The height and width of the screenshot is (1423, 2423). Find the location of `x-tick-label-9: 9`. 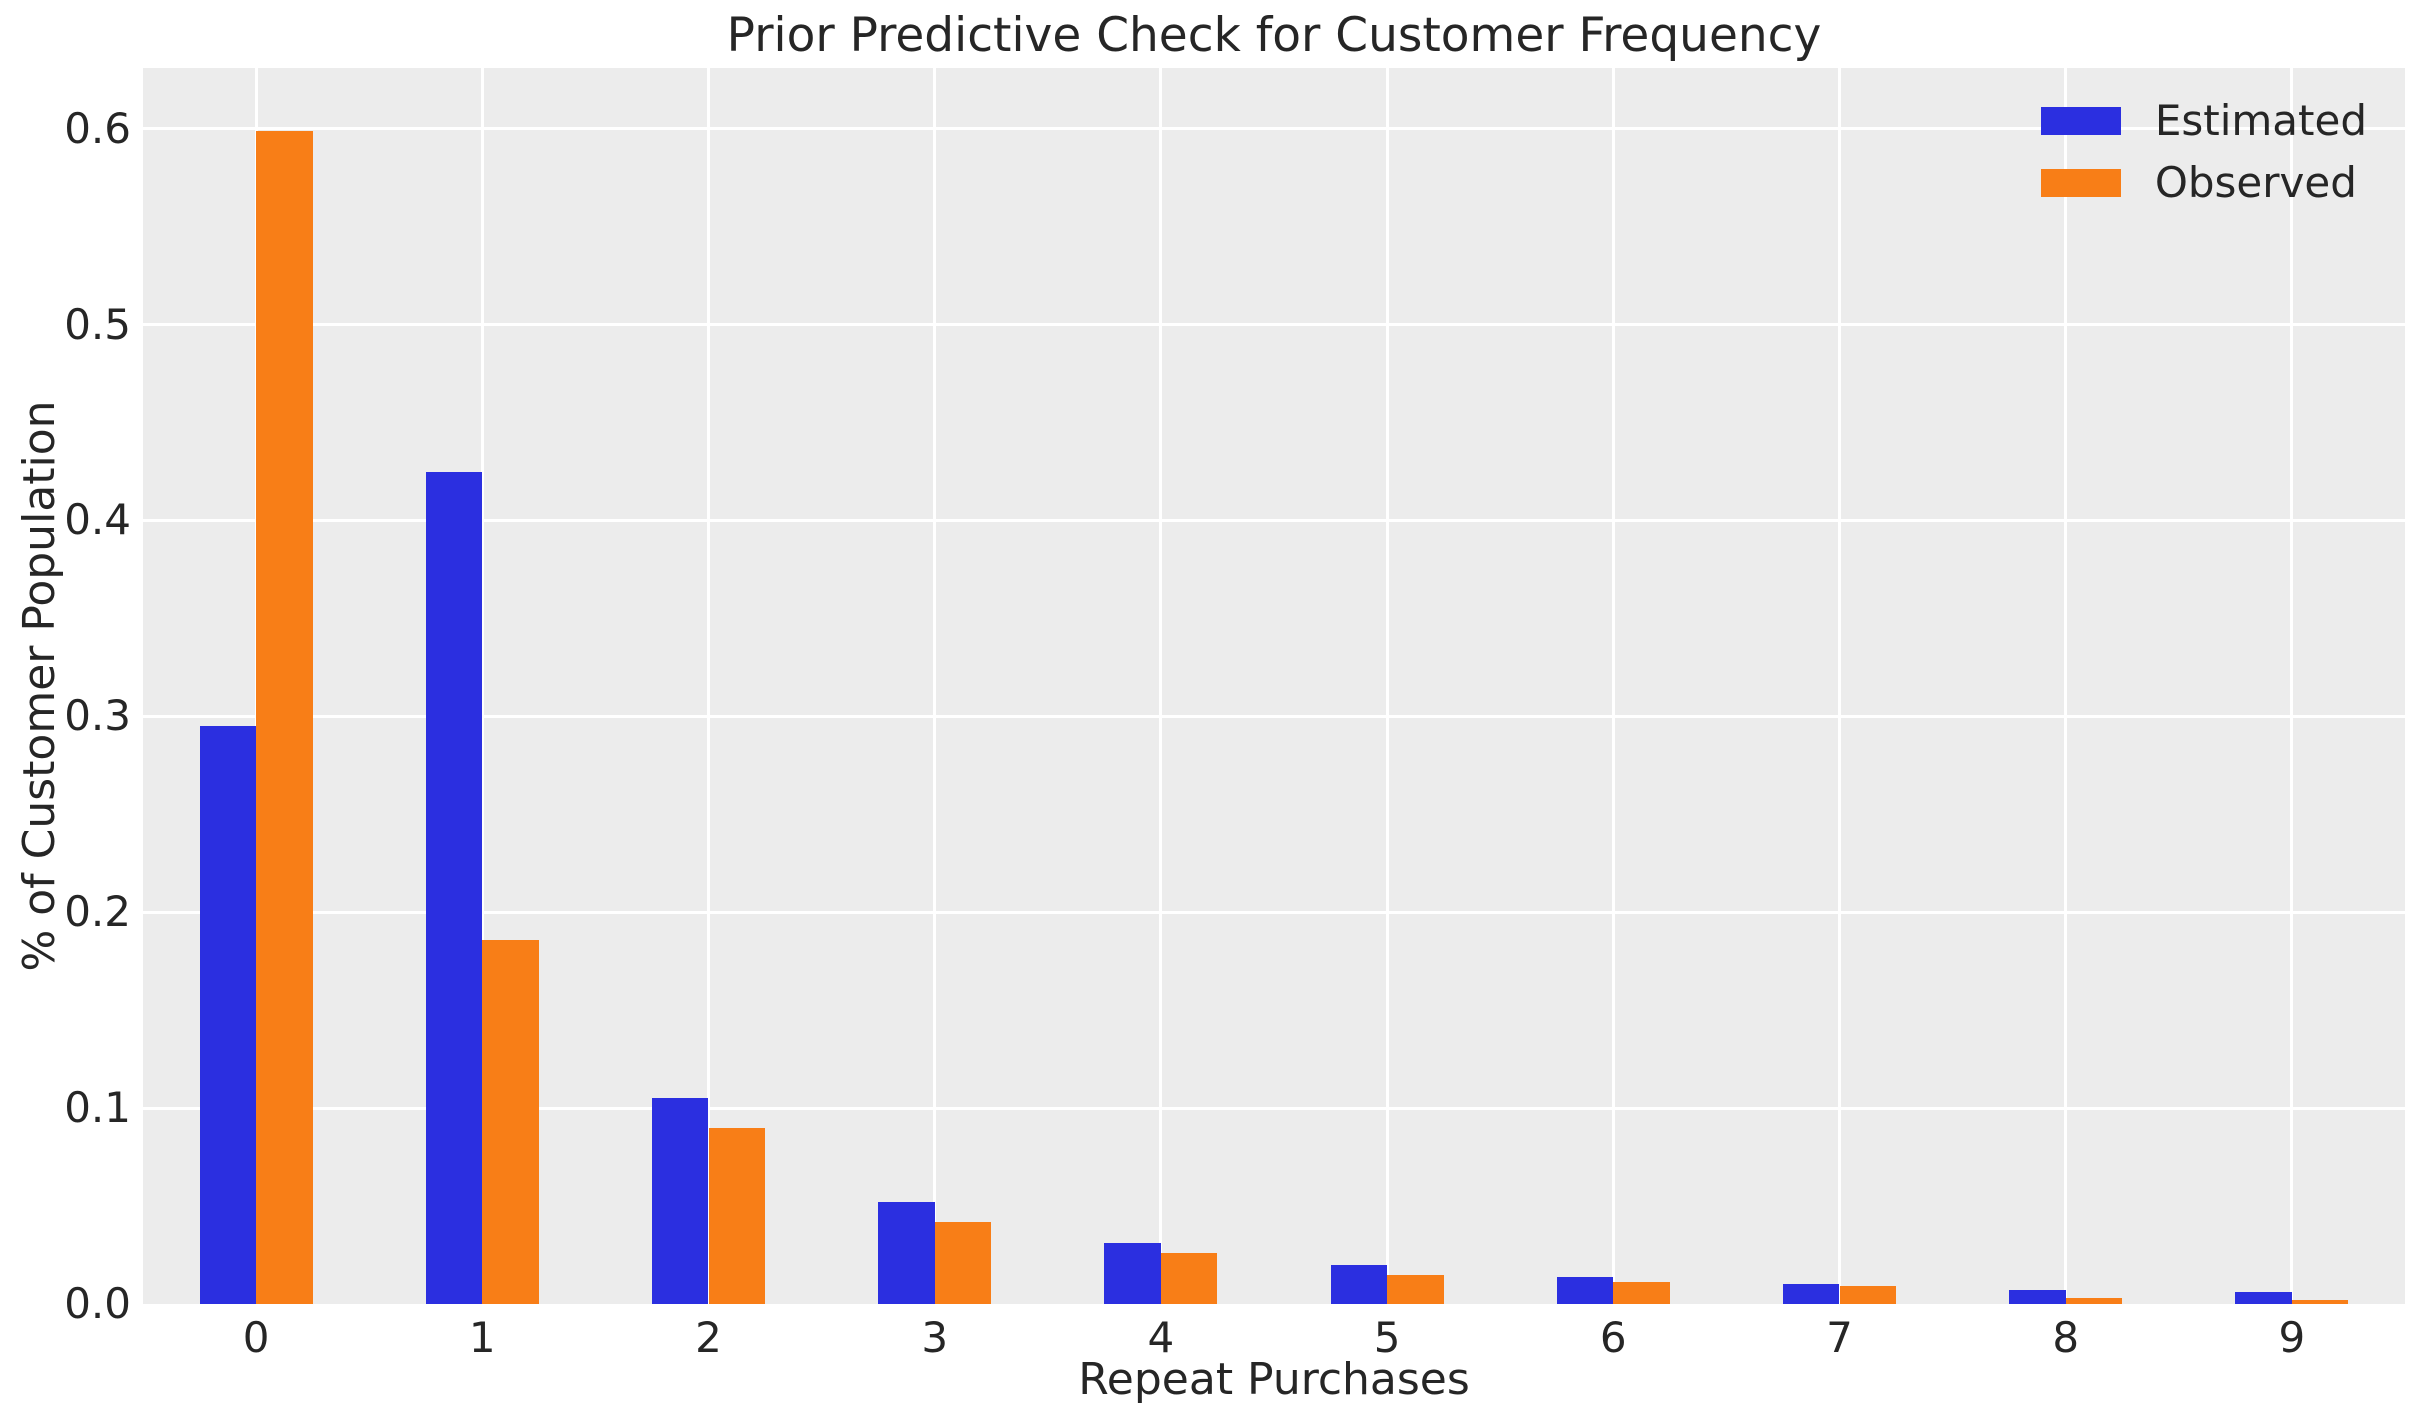

x-tick-label-9: 9 is located at coordinates (2292, 1337).